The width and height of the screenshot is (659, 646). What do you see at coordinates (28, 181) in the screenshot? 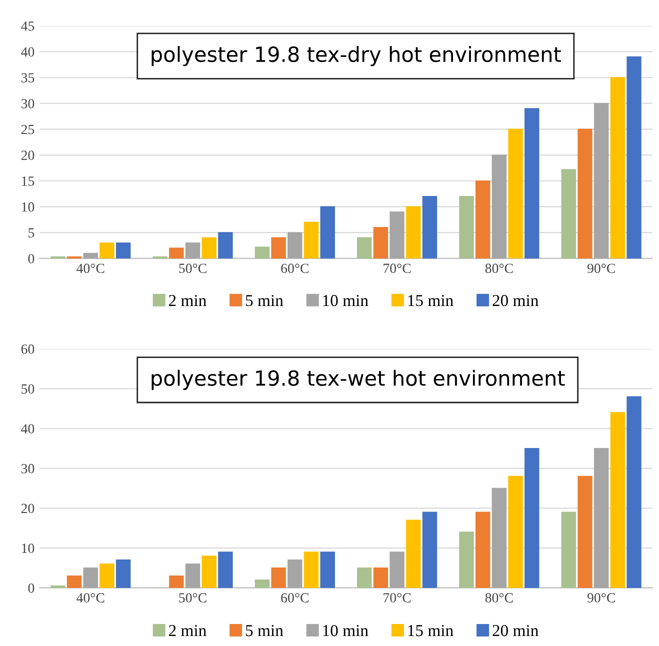
I see `y-tick-label: 15` at bounding box center [28, 181].